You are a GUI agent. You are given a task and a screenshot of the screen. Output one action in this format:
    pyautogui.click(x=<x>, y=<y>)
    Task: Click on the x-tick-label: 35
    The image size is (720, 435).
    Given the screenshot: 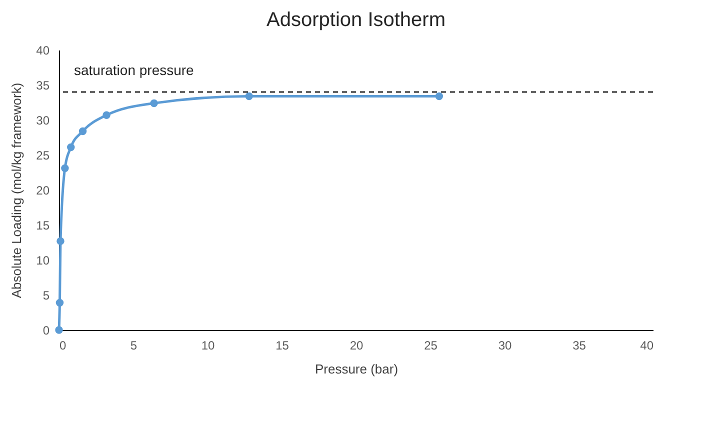 What is the action you would take?
    pyautogui.click(x=579, y=345)
    